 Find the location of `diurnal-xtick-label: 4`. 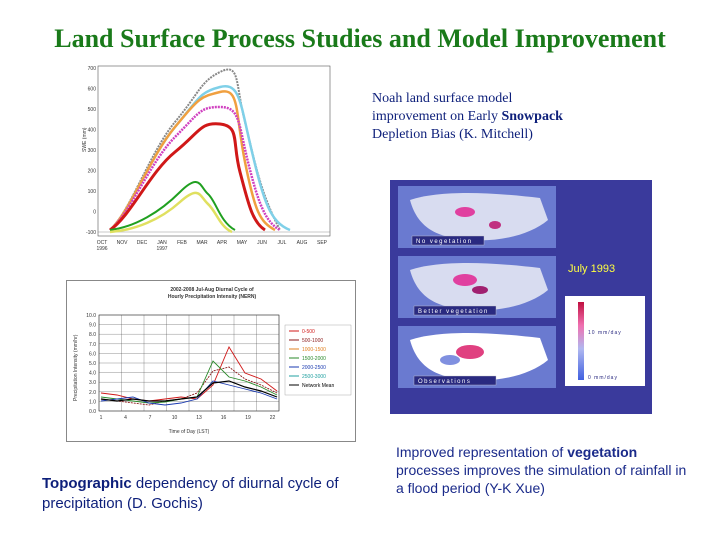

diurnal-xtick-label: 4 is located at coordinates (125, 418).